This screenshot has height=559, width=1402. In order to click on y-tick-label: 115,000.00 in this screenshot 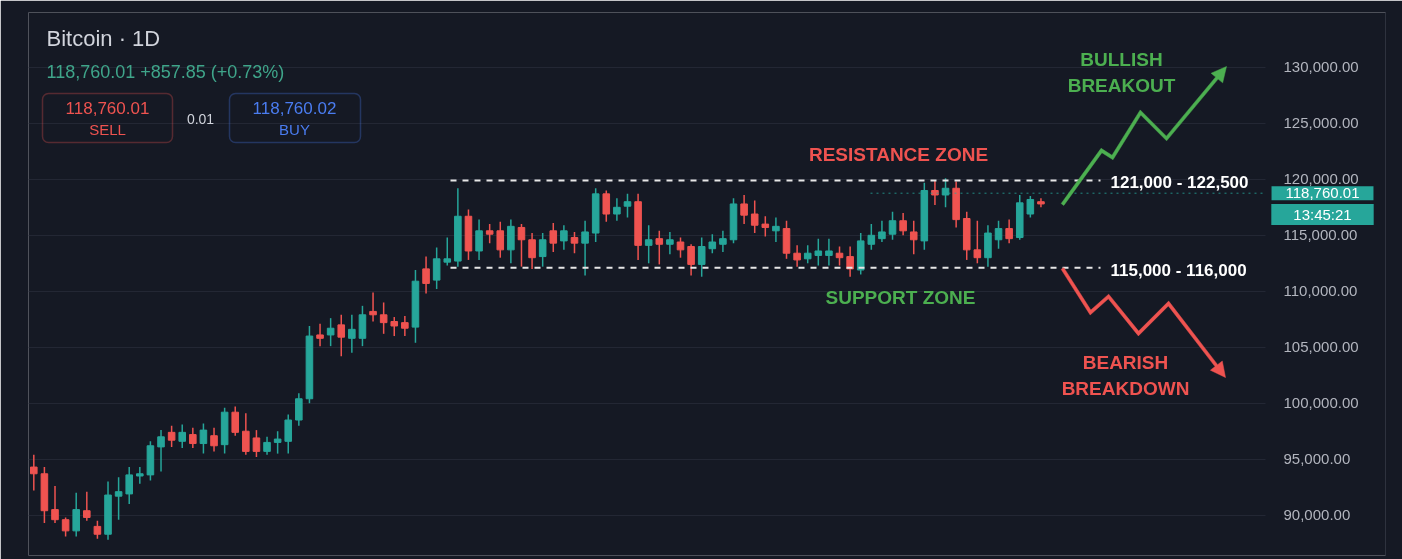, I will do `click(1320, 235)`.